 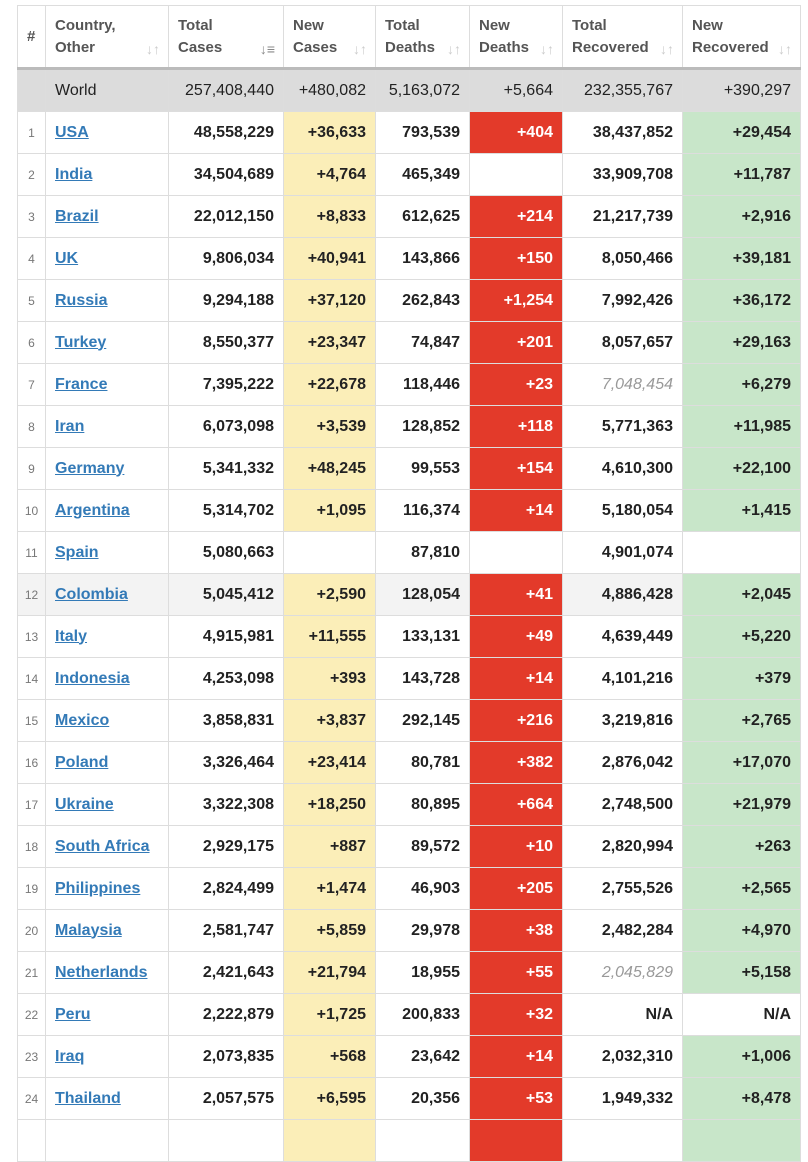 I want to click on header-label: Total Cases, so click(x=200, y=36).